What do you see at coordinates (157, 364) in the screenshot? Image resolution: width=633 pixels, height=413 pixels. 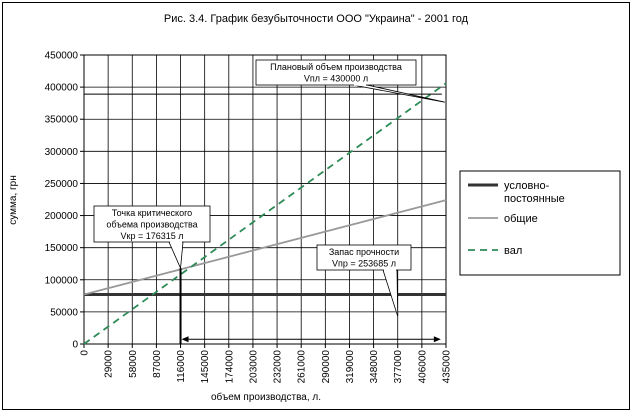 I see `x-tick-label: 87000` at bounding box center [157, 364].